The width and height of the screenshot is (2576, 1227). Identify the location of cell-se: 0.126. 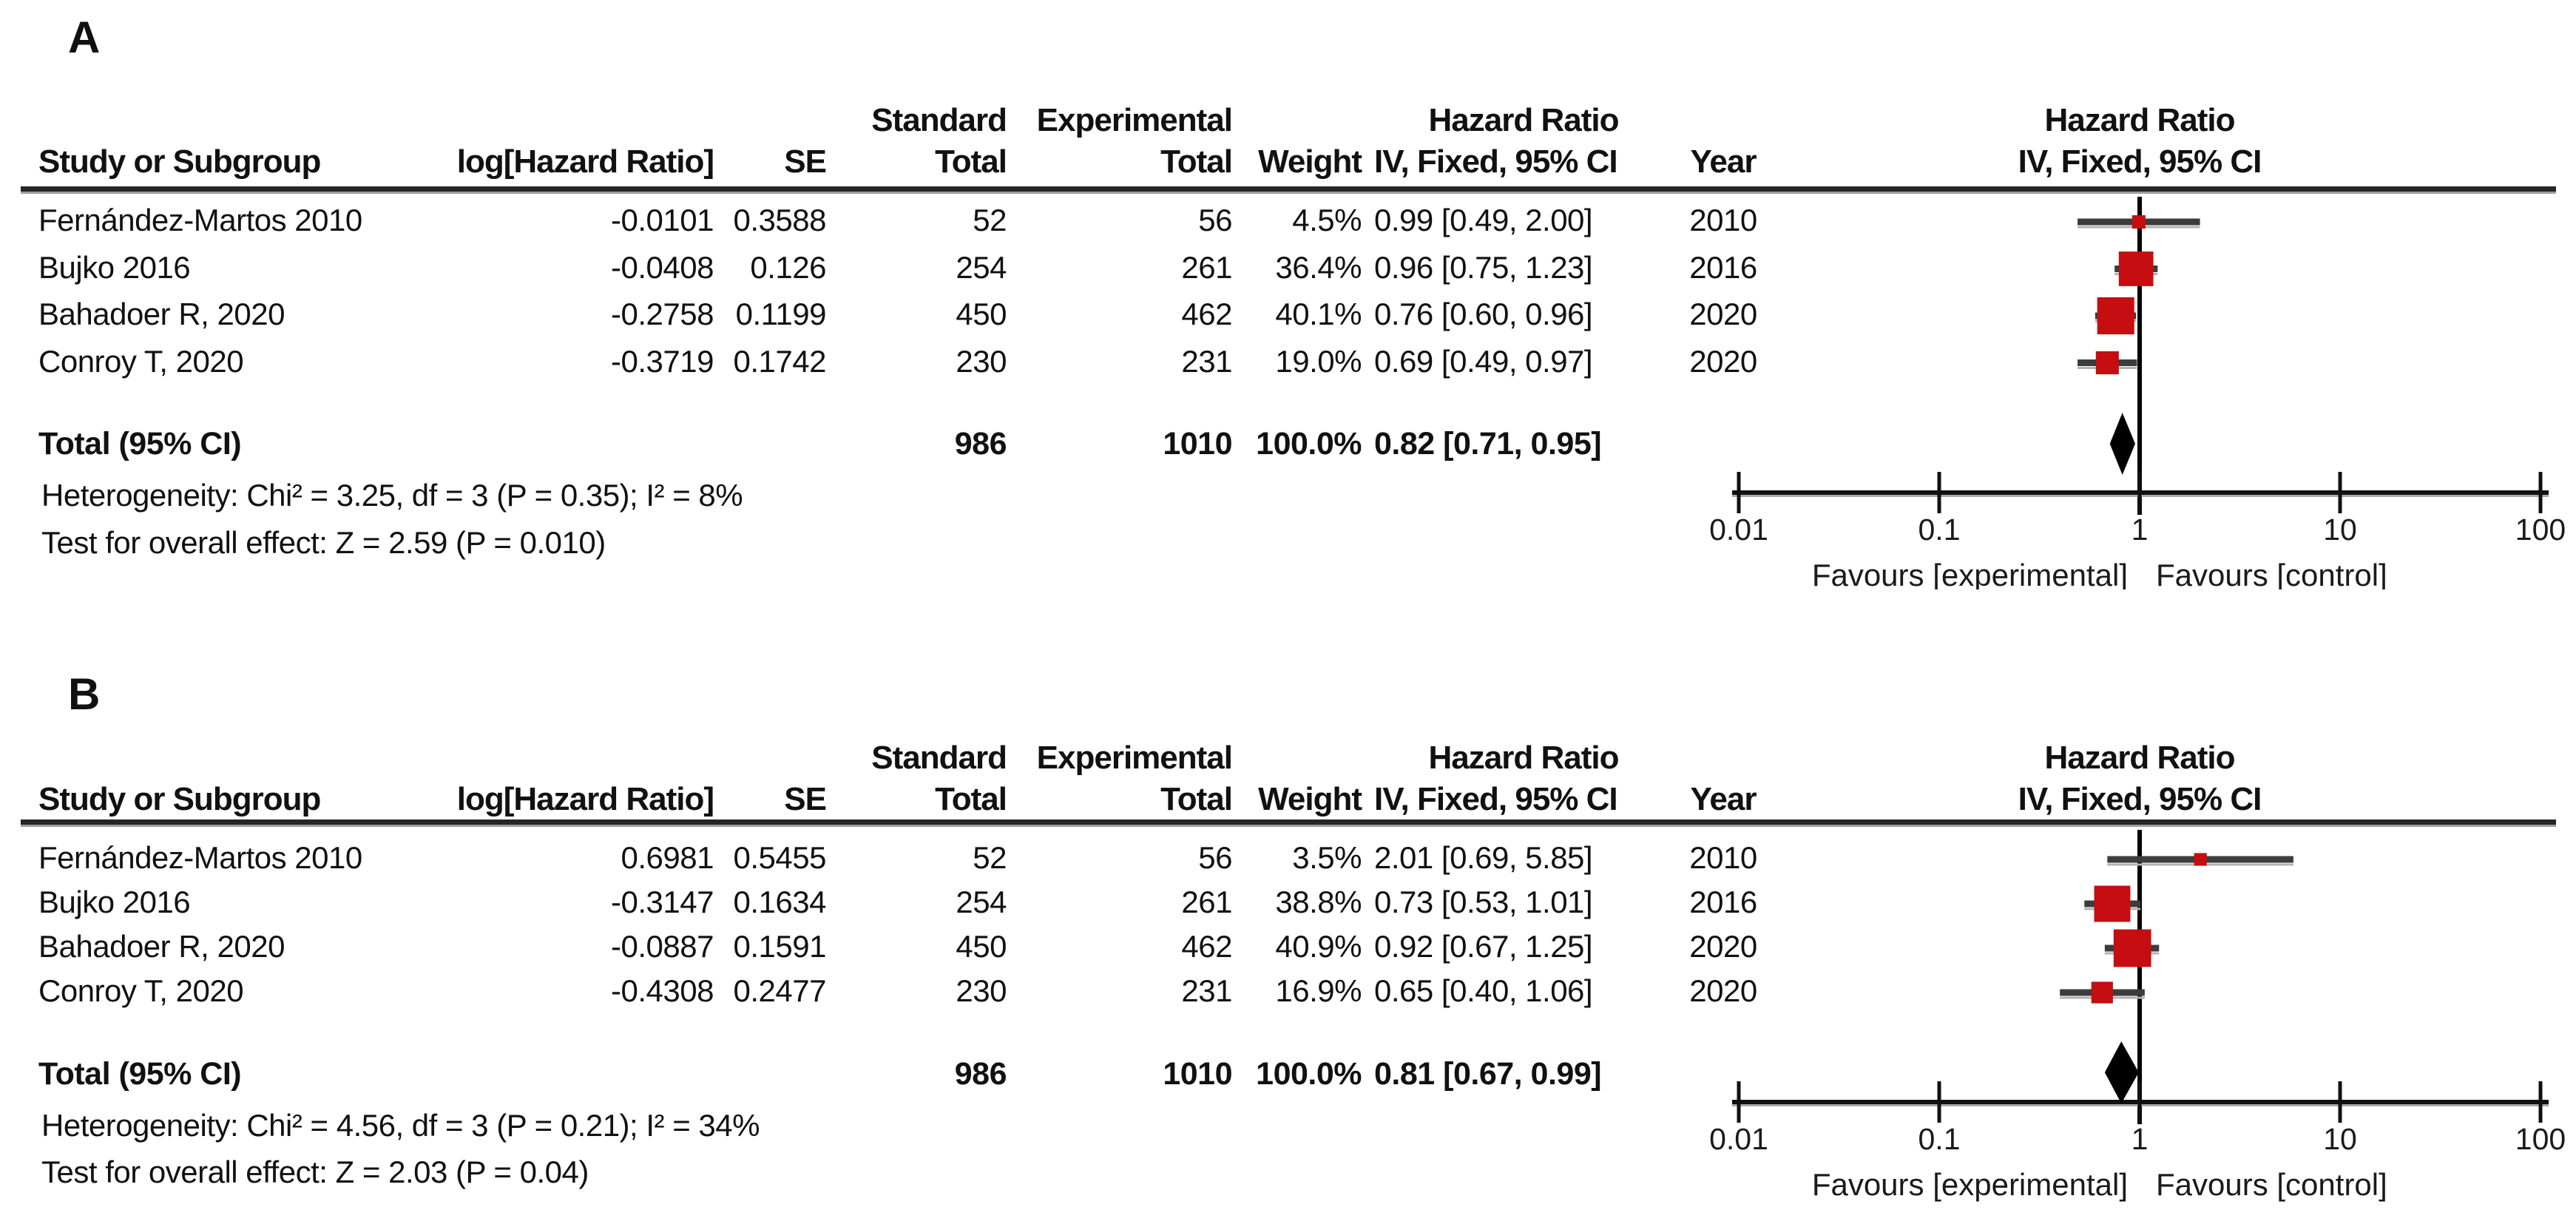
(788, 267).